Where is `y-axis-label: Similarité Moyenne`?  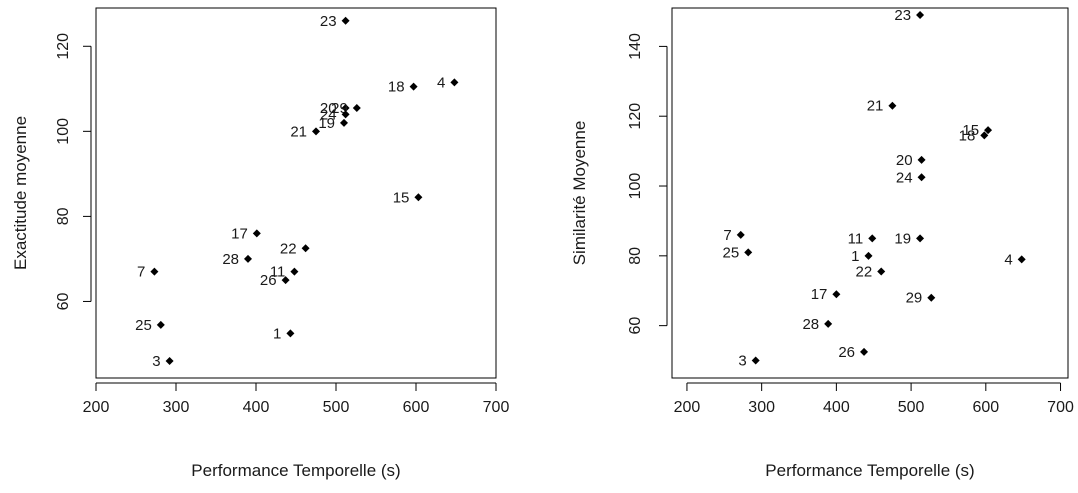 y-axis-label: Similarité Moyenne is located at coordinates (579, 193).